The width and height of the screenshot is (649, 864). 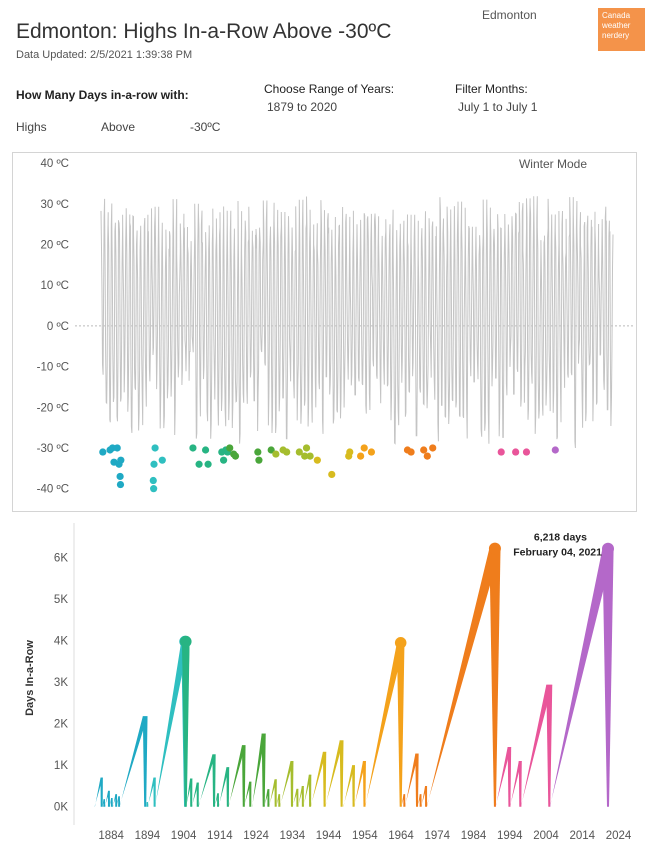 What do you see at coordinates (205, 127) in the screenshot?
I see `threshold-selector: -30ºC` at bounding box center [205, 127].